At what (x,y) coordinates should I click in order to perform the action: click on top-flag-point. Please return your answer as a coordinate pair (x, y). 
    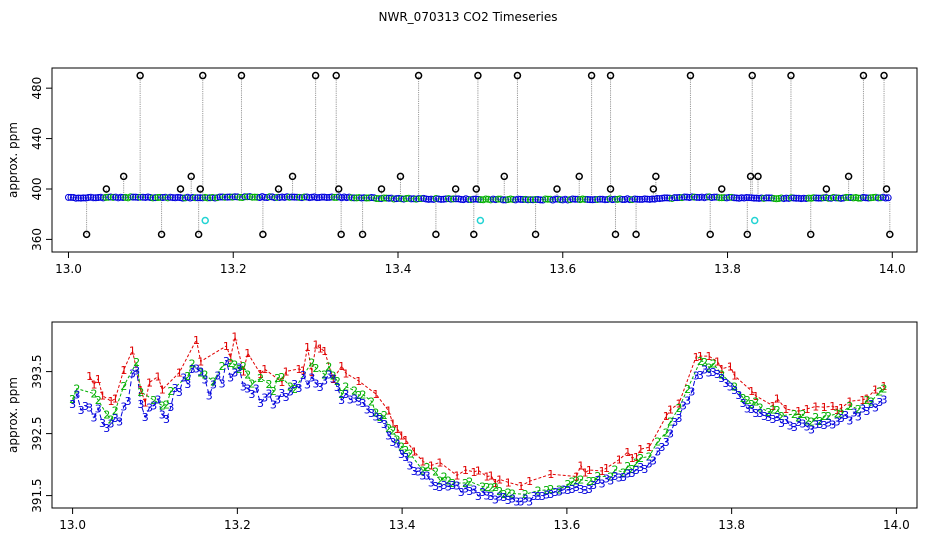
    Looking at the image, I should click on (205, 220).